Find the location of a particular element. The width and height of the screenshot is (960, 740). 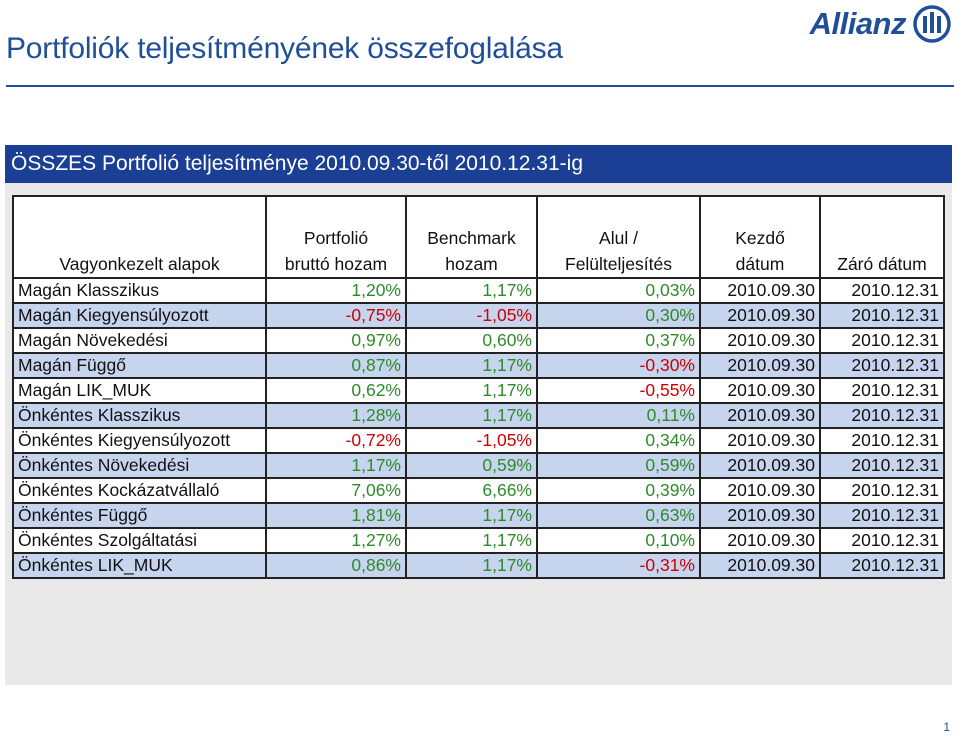

benchmark-return-cell: 0,60% is located at coordinates (471, 340).